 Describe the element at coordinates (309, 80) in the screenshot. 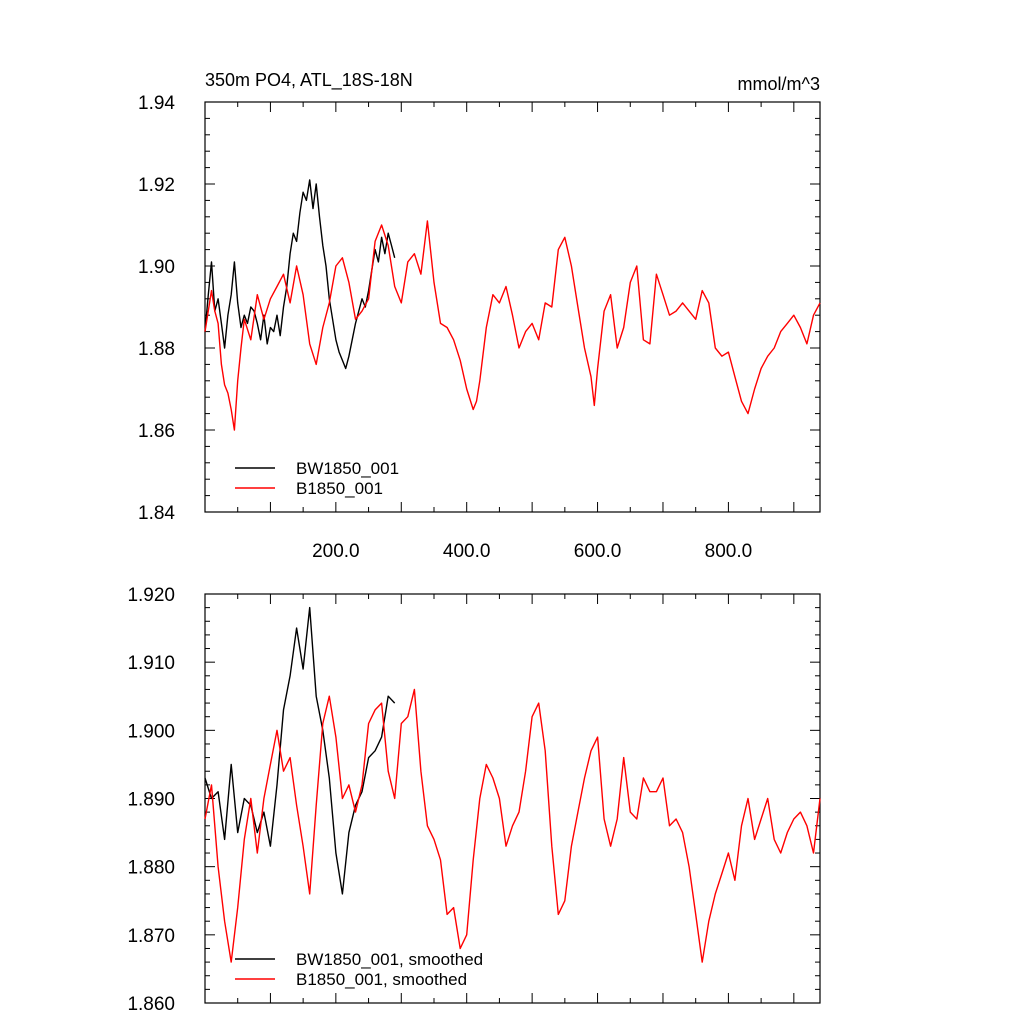

I see `chart-title: 350m PO4, ATL_18S-18N` at that location.